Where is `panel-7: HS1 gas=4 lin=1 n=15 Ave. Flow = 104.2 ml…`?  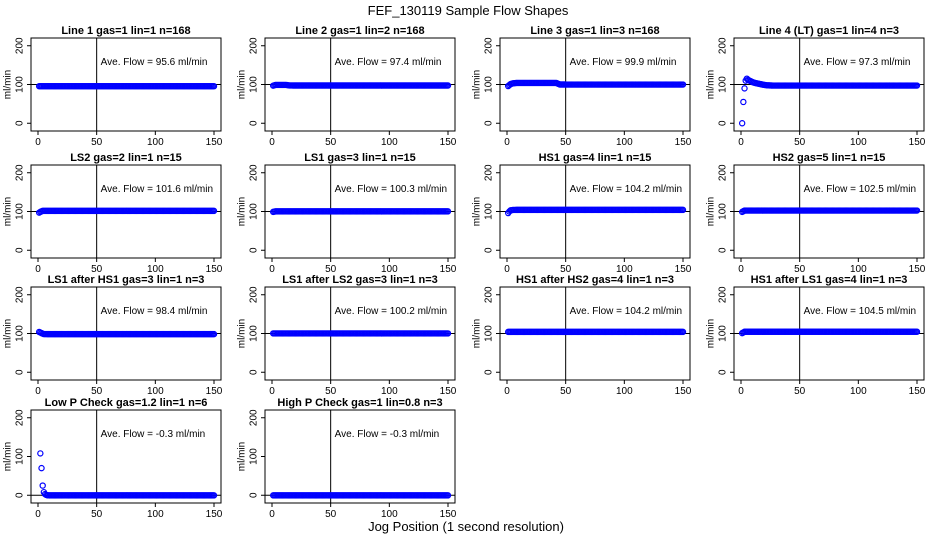 panel-7: HS1 gas=4 lin=1 n=15 Ave. Flow = 104.2 ml… is located at coordinates (582, 213).